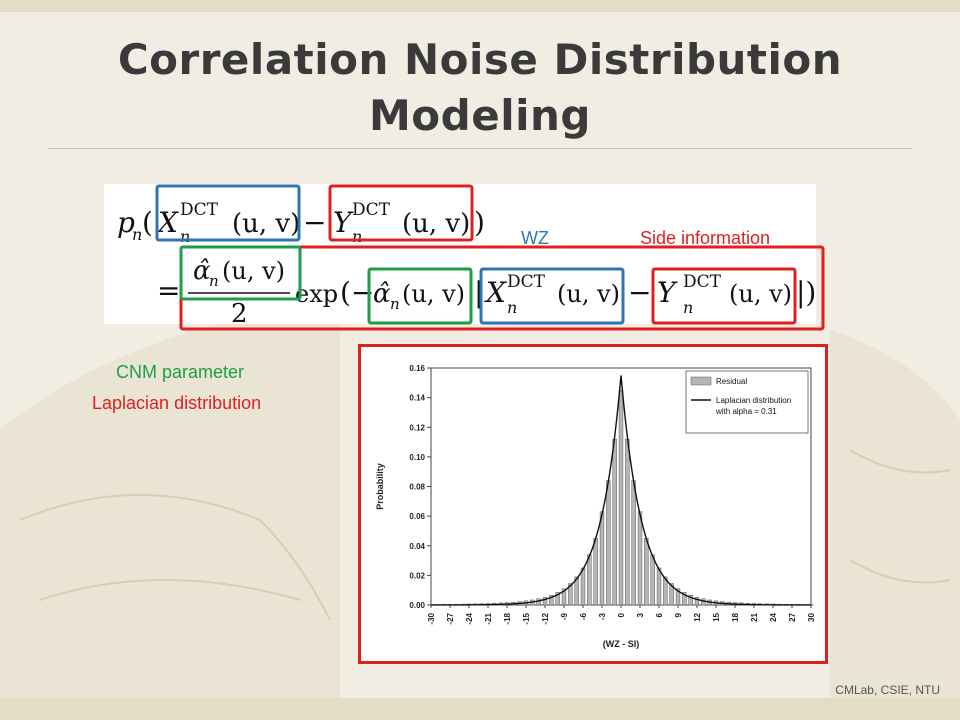 This screenshot has height=720, width=960. Describe the element at coordinates (202, 271) in the screenshot. I see `eq-alpha1: α̂` at that location.